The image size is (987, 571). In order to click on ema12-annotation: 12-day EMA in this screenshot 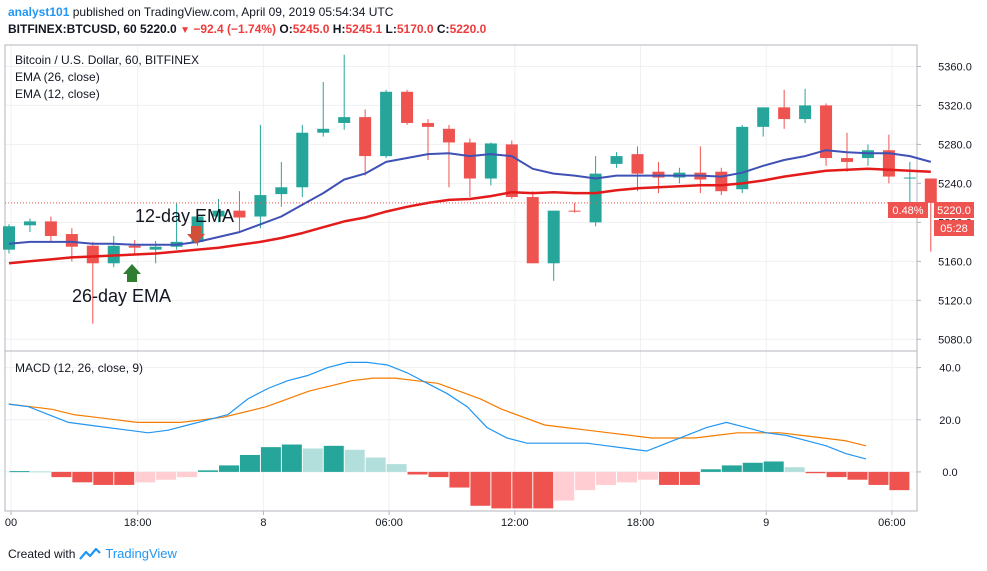, I will do `click(184, 216)`.